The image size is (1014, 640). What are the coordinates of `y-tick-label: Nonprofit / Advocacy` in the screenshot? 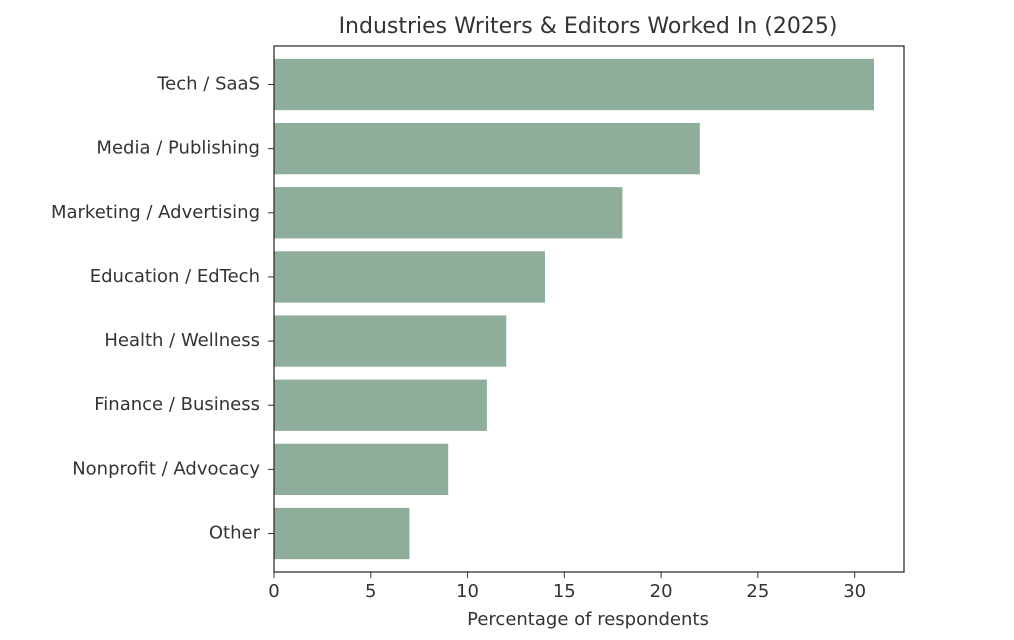 It's located at (166, 468).